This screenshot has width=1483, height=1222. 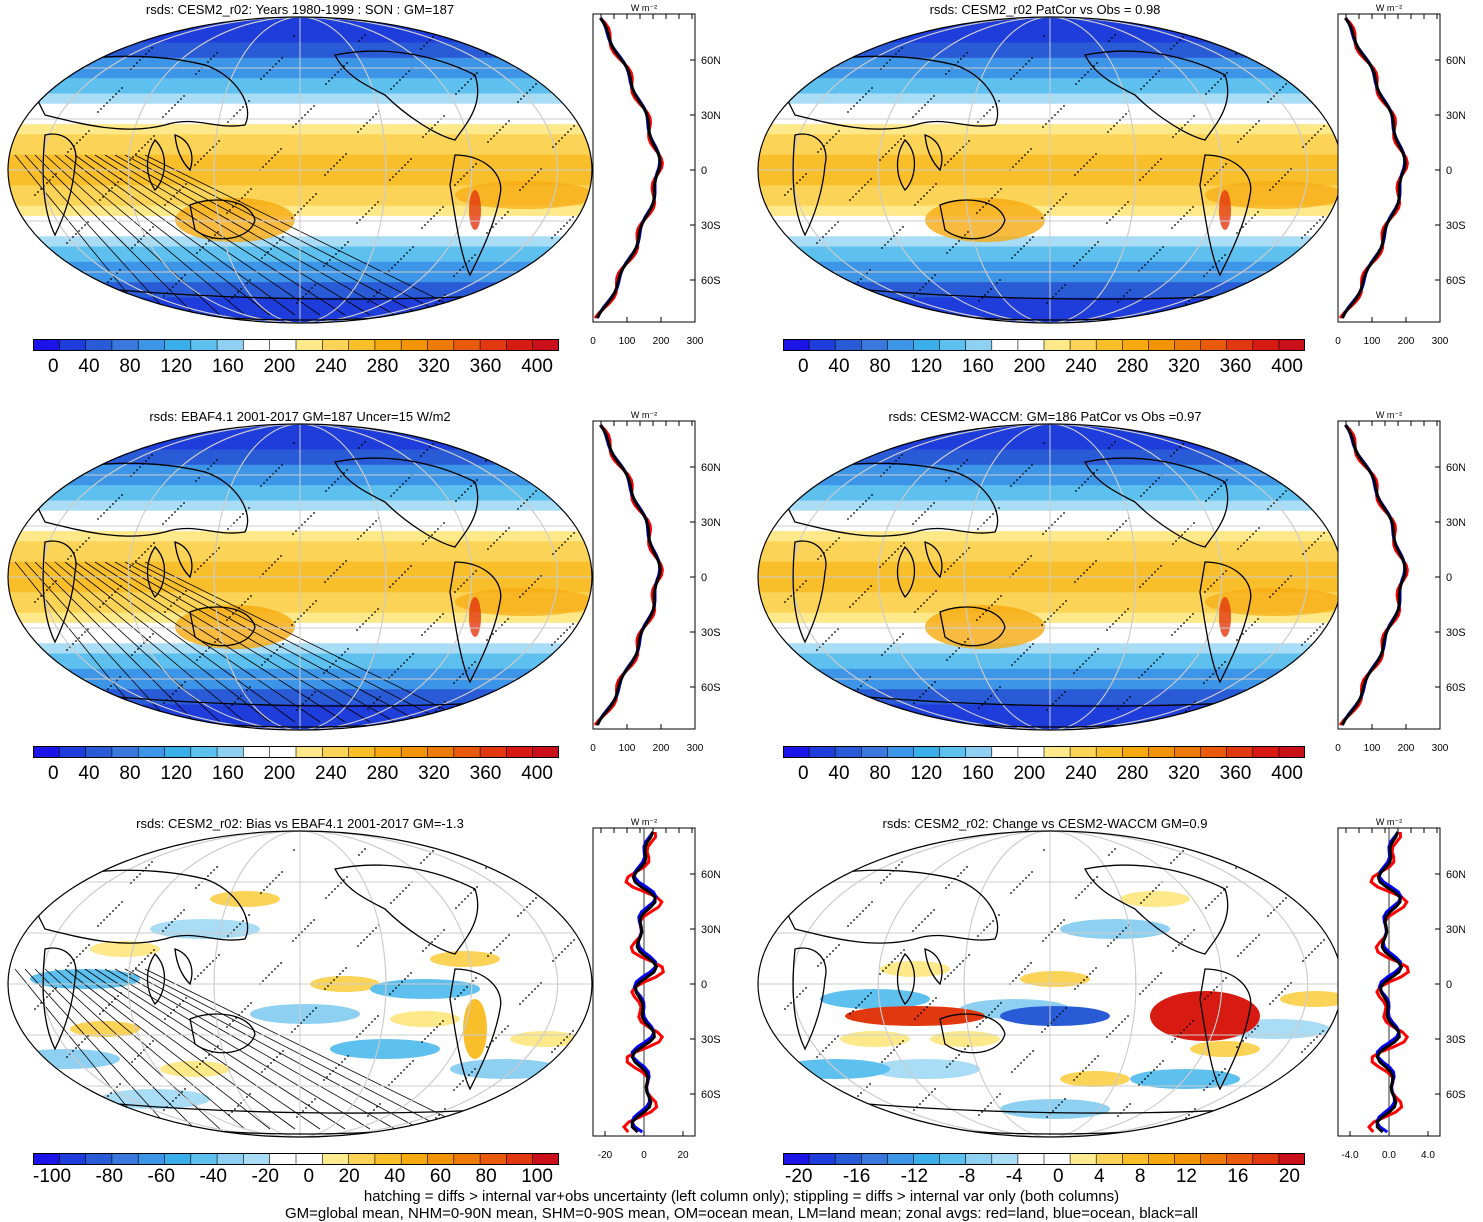 What do you see at coordinates (1389, 1155) in the screenshot?
I see `zonal-x-tick-label: 0.0` at bounding box center [1389, 1155].